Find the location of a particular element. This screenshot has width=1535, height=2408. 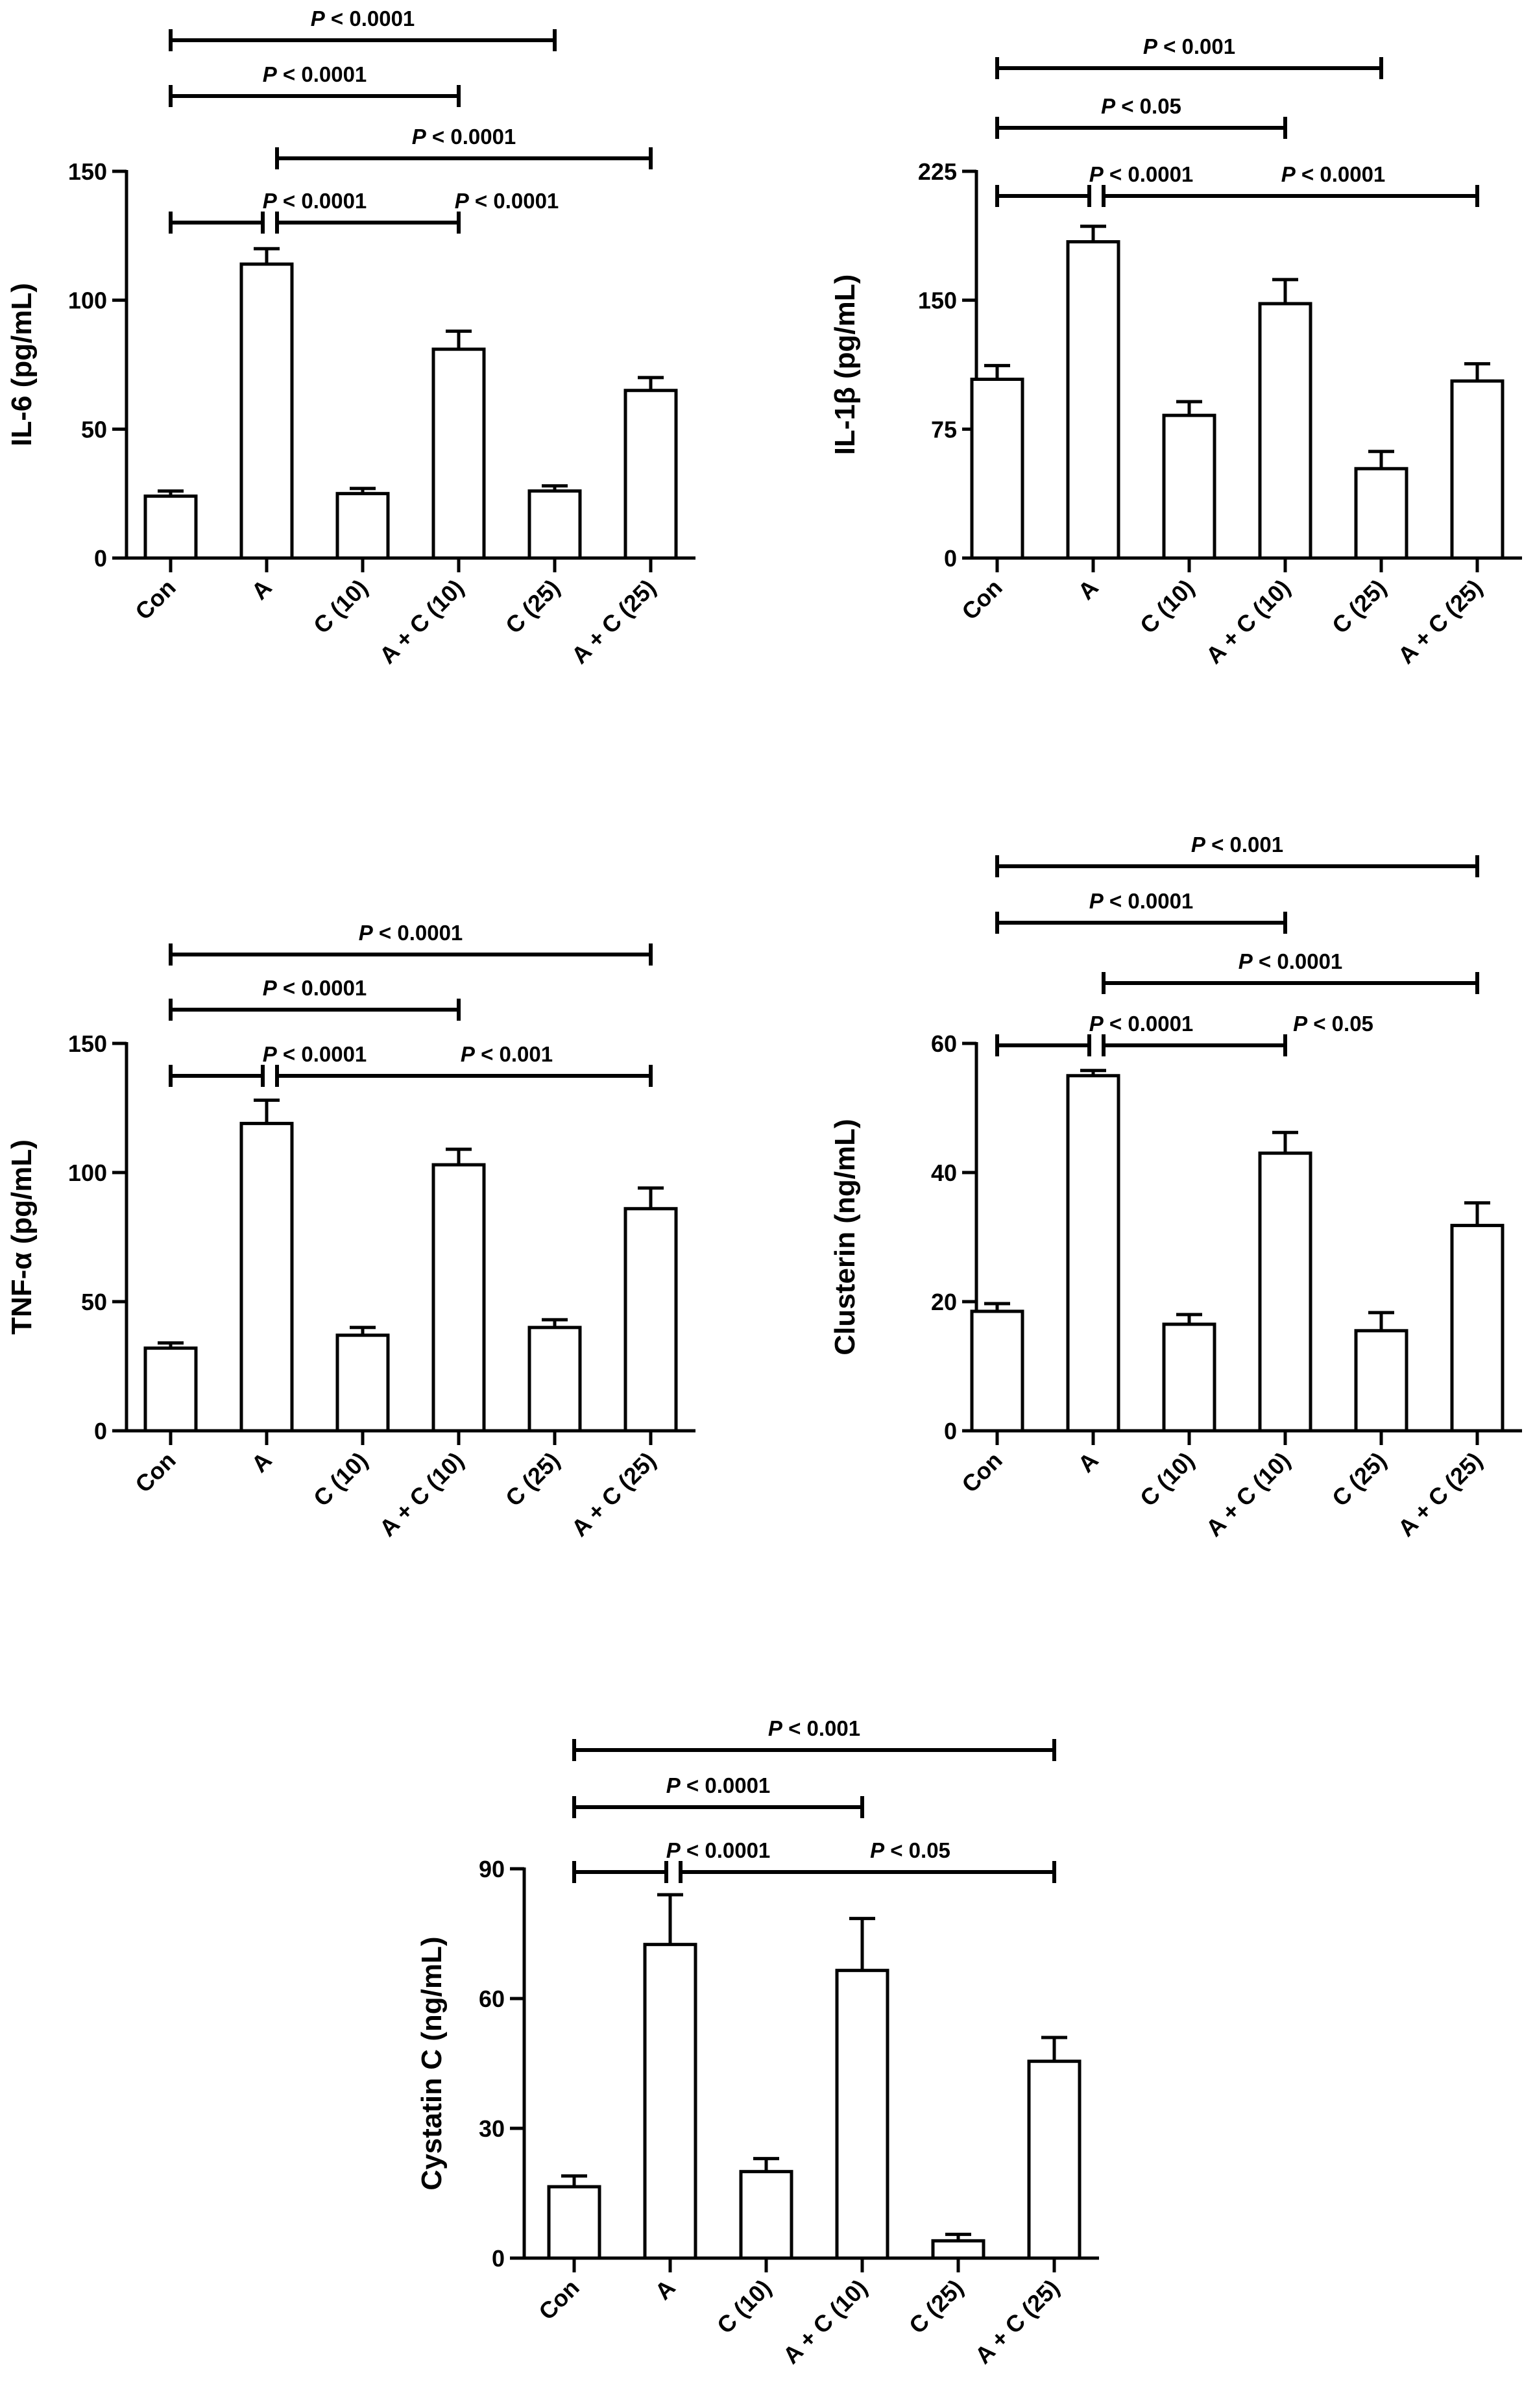

significance-bracket: P < 0.05 is located at coordinates (1237, 1034).